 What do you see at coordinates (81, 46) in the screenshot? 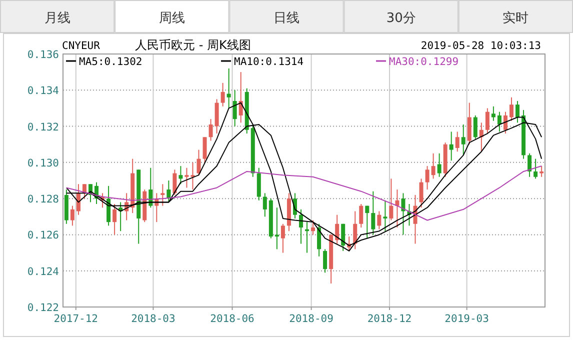
I see `chart-subtitle: CNYEUR` at bounding box center [81, 46].